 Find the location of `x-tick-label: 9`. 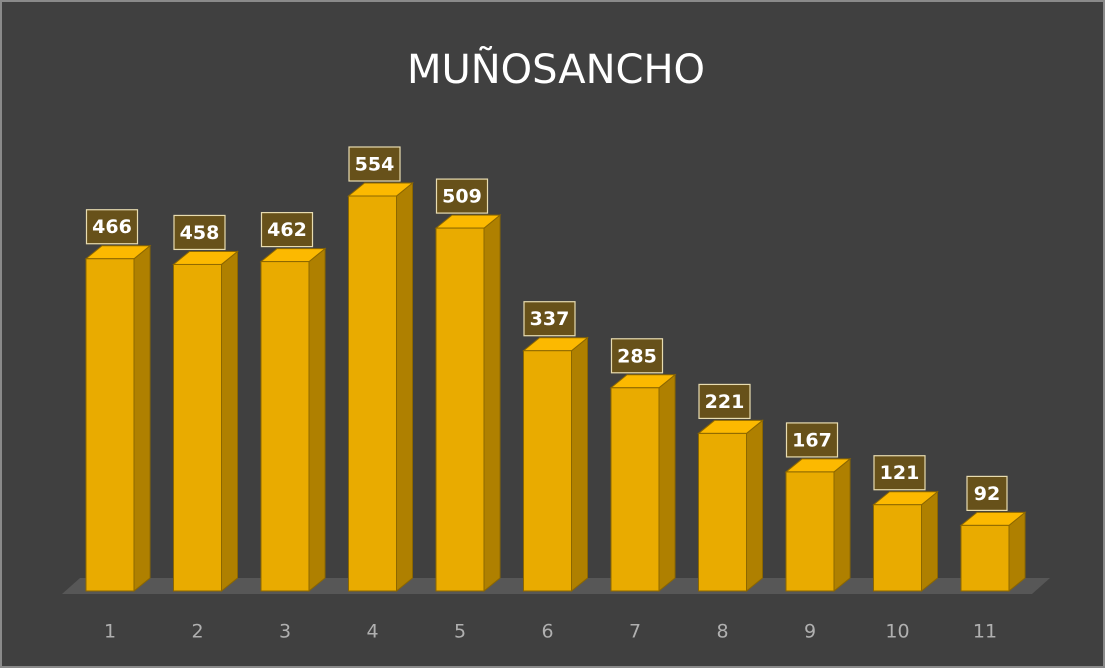

x-tick-label: 9 is located at coordinates (810, 632).